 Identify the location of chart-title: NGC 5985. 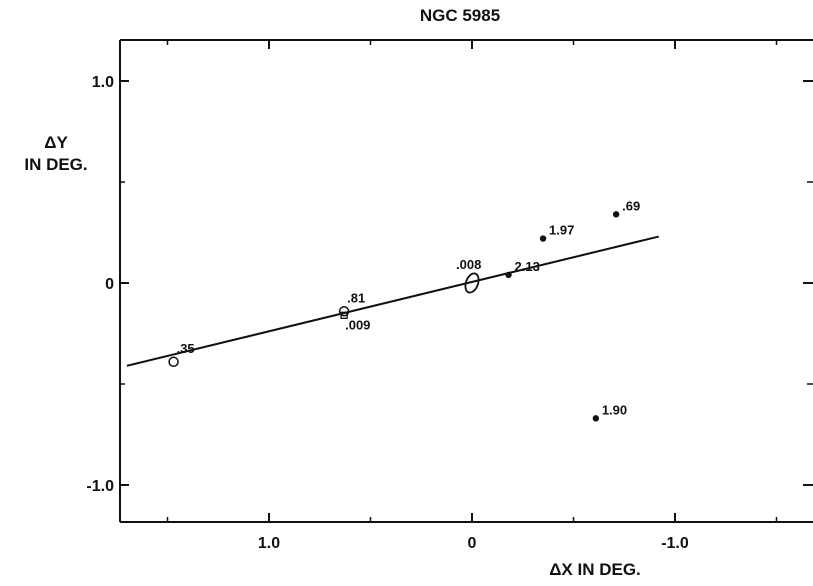
(460, 15).